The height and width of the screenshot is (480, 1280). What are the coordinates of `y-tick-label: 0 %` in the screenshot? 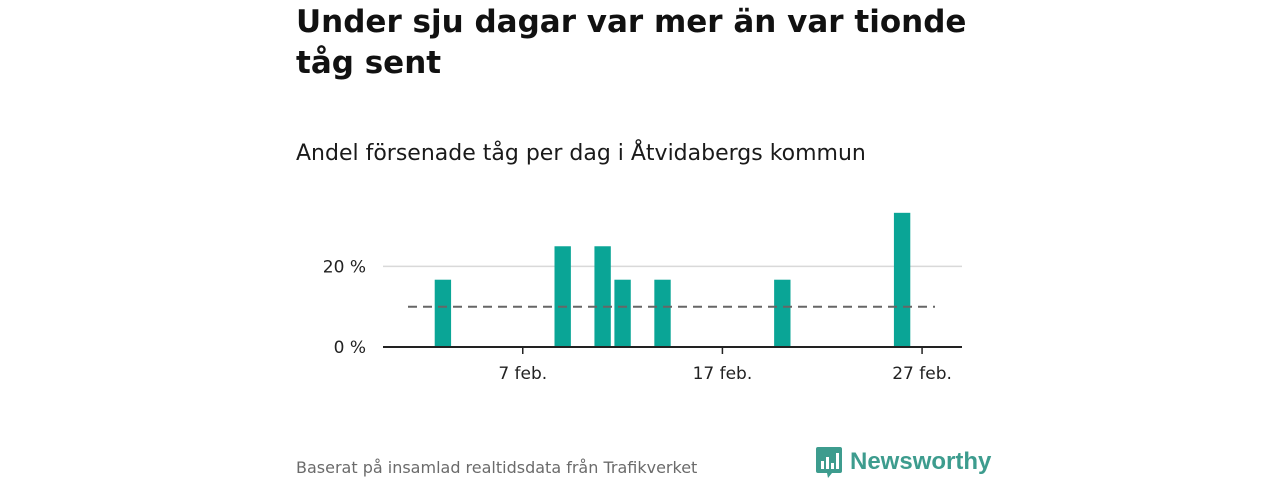 It's located at (350, 348).